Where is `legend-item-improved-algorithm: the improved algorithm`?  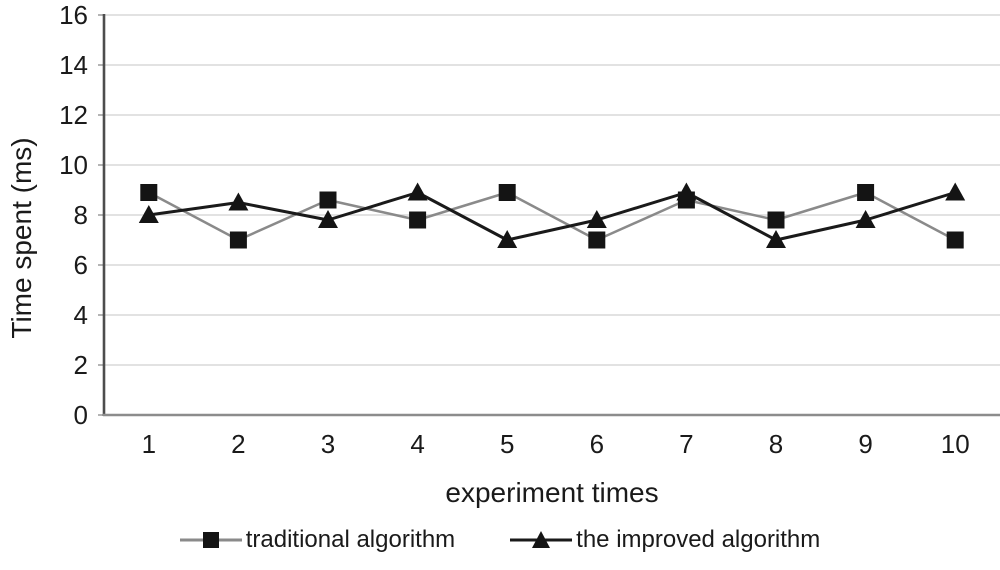 legend-item-improved-algorithm: the improved algorithm is located at coordinates (665, 540).